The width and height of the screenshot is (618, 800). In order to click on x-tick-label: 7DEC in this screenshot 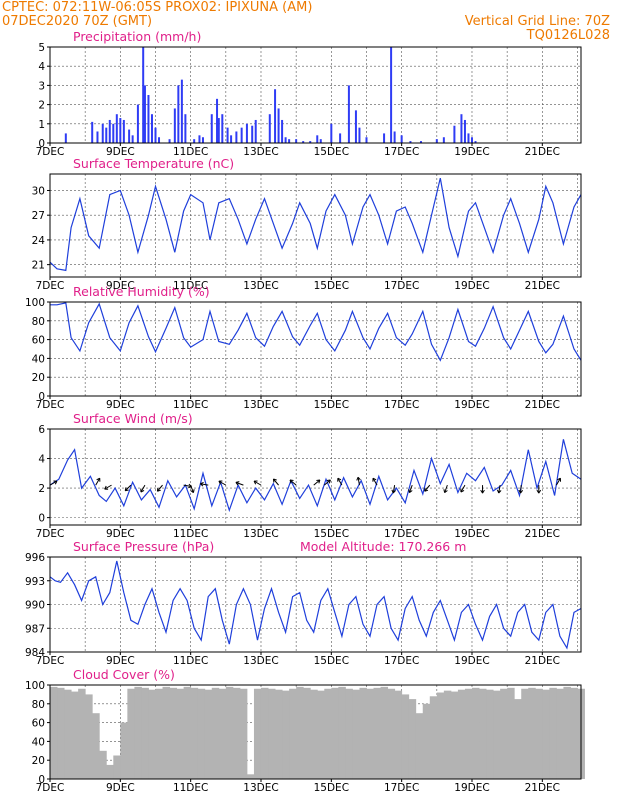, I will do `click(50, 405)`.